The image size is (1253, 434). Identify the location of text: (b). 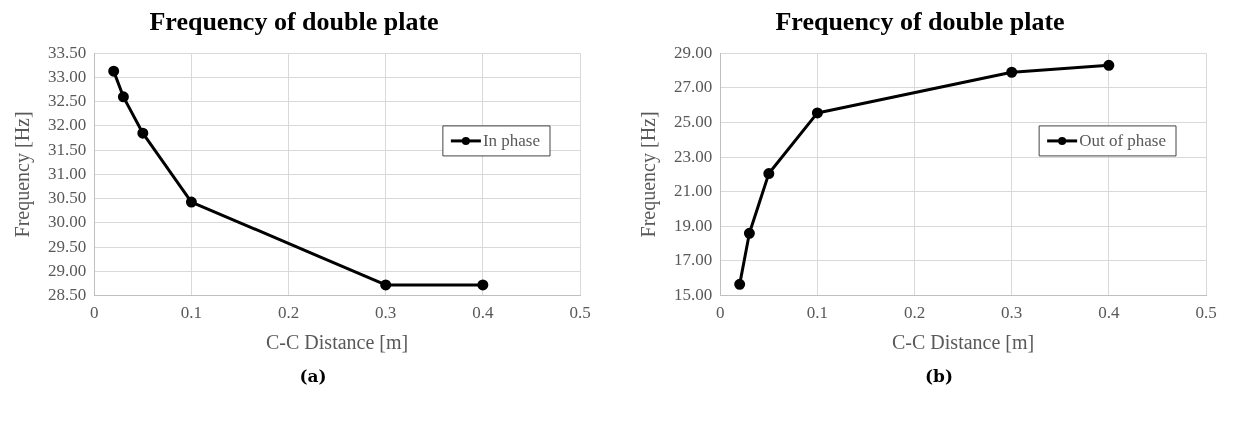
(939, 376).